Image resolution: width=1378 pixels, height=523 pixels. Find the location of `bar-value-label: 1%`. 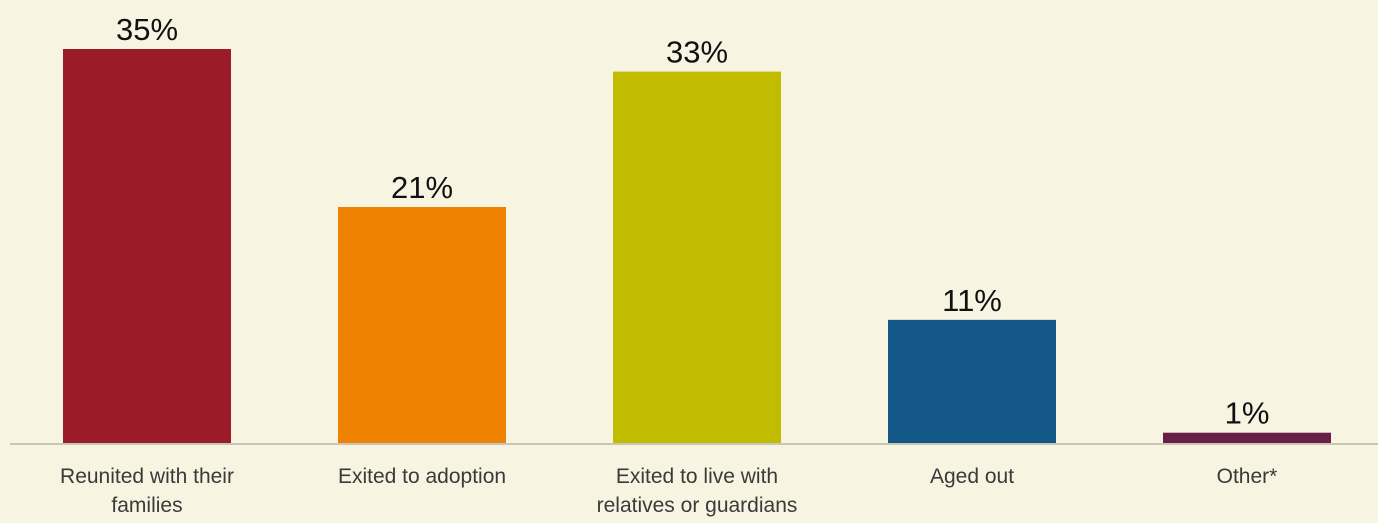

bar-value-label: 1% is located at coordinates (1247, 413).